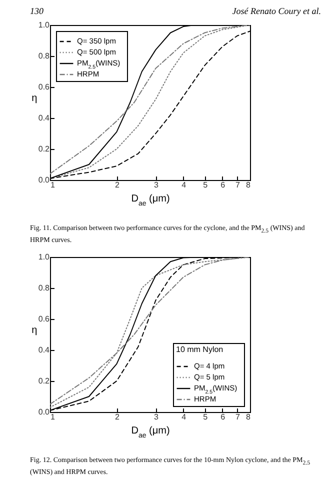 The image size is (335, 480). Describe the element at coordinates (200, 349) in the screenshot. I see `legend-title: 10 mm Nylon` at that location.